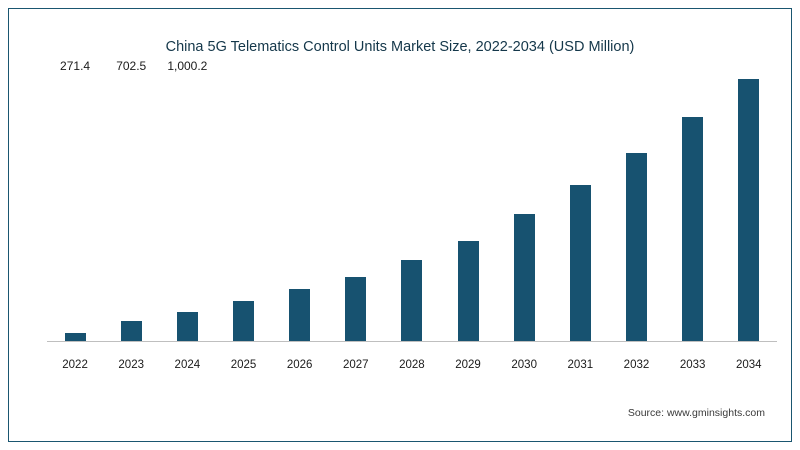 The height and width of the screenshot is (450, 800). What do you see at coordinates (636, 365) in the screenshot?
I see `x-tick-label: 2032` at bounding box center [636, 365].